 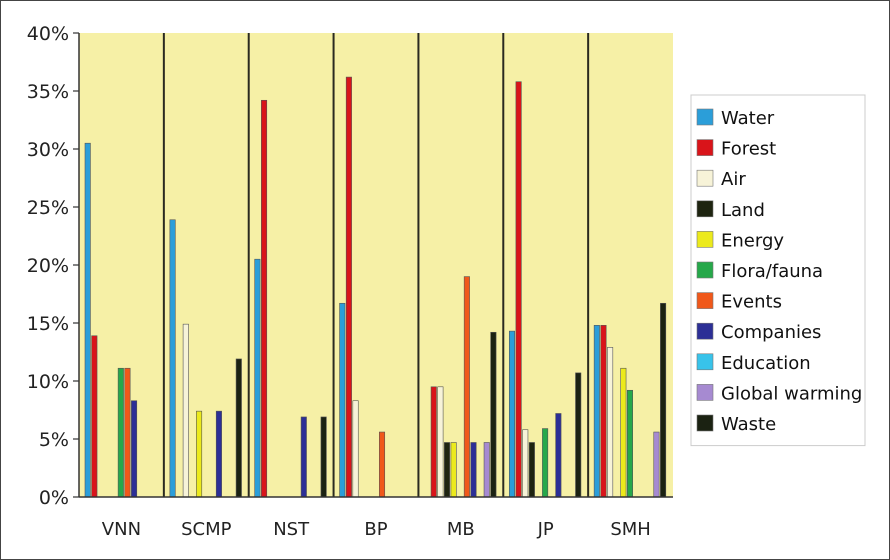 What do you see at coordinates (771, 332) in the screenshot?
I see `legend-label-companies: Companies` at bounding box center [771, 332].